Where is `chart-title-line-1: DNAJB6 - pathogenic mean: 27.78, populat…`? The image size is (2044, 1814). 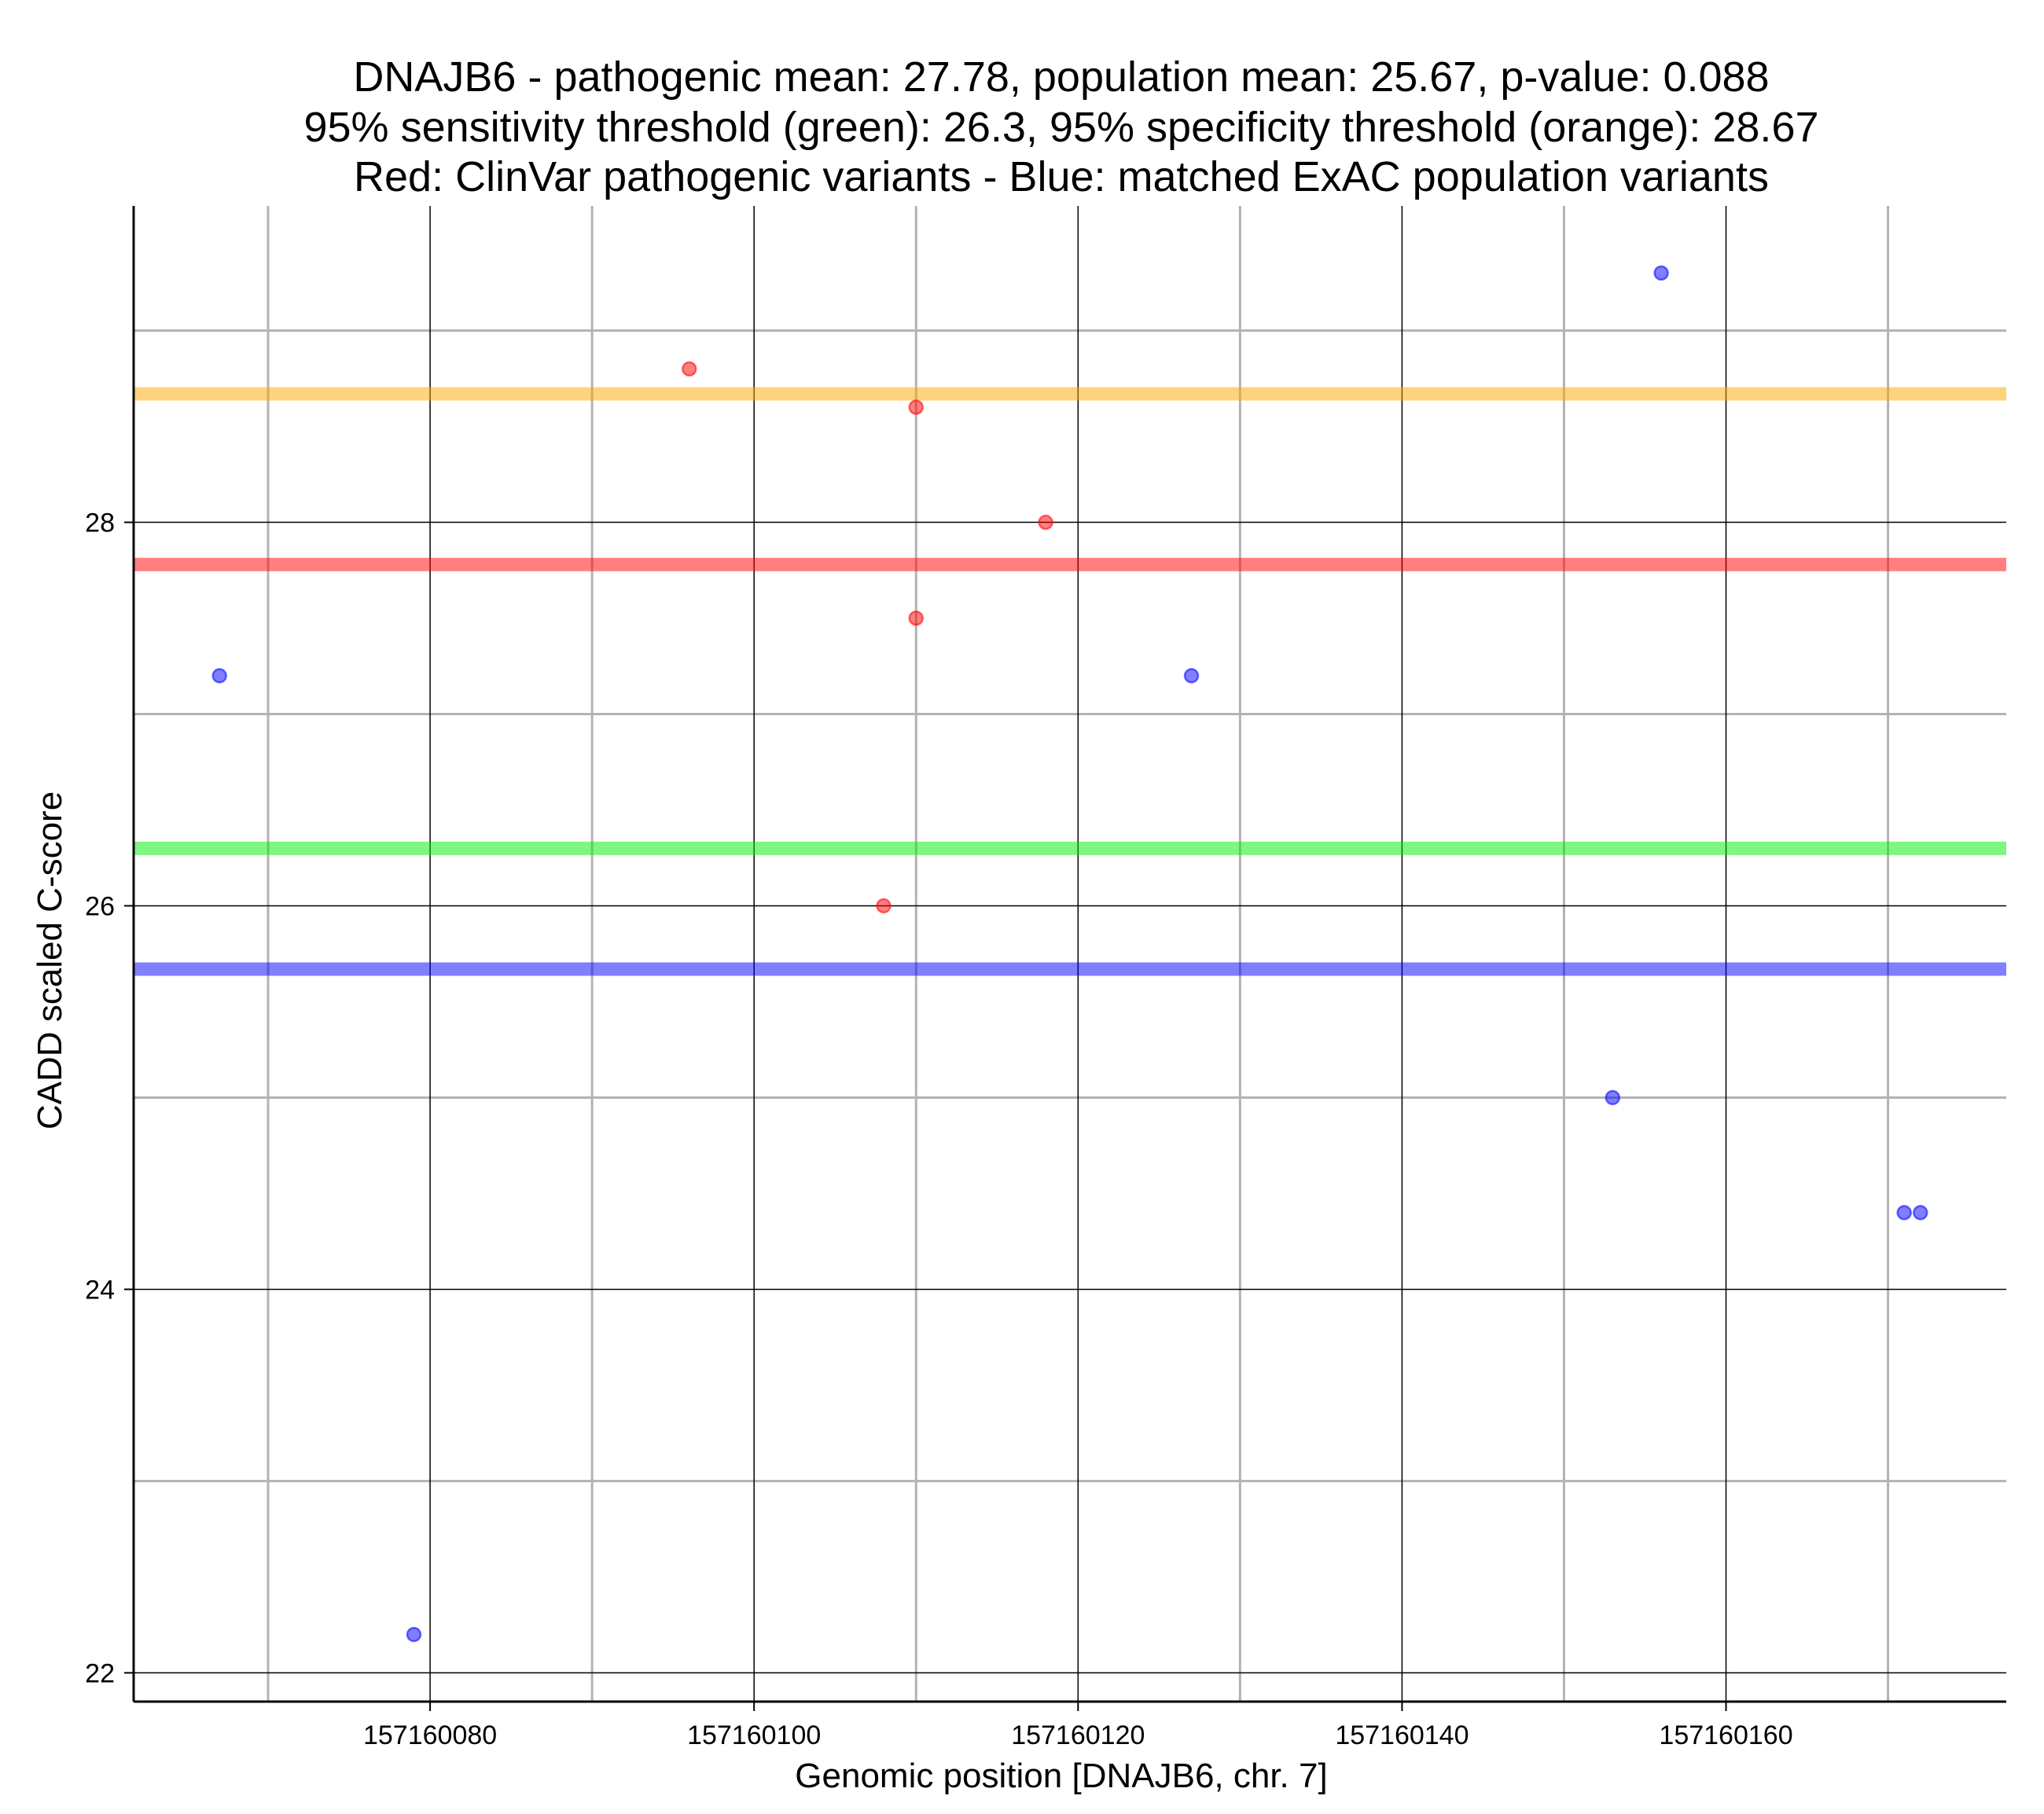 chart-title-line-1: DNAJB6 - pathogenic mean: 27.78, populat… is located at coordinates (1061, 77).